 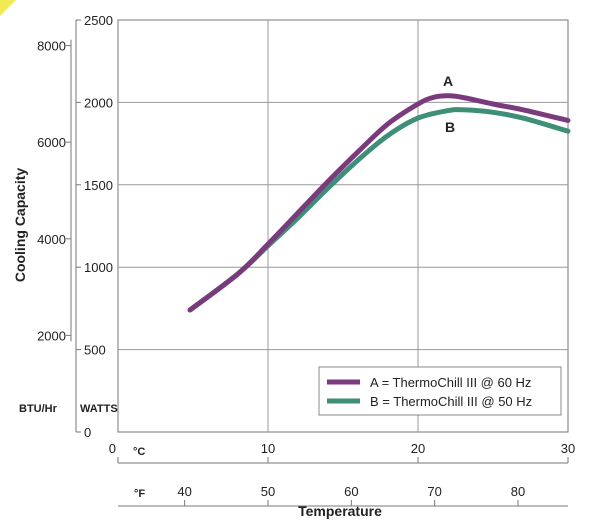 What do you see at coordinates (184, 491) in the screenshot?
I see `fahrenheit-tick-label: 40` at bounding box center [184, 491].